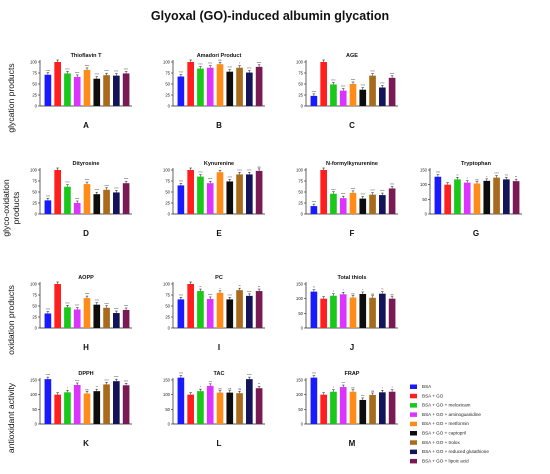  I want to click on panel-letter: I, so click(219, 347).